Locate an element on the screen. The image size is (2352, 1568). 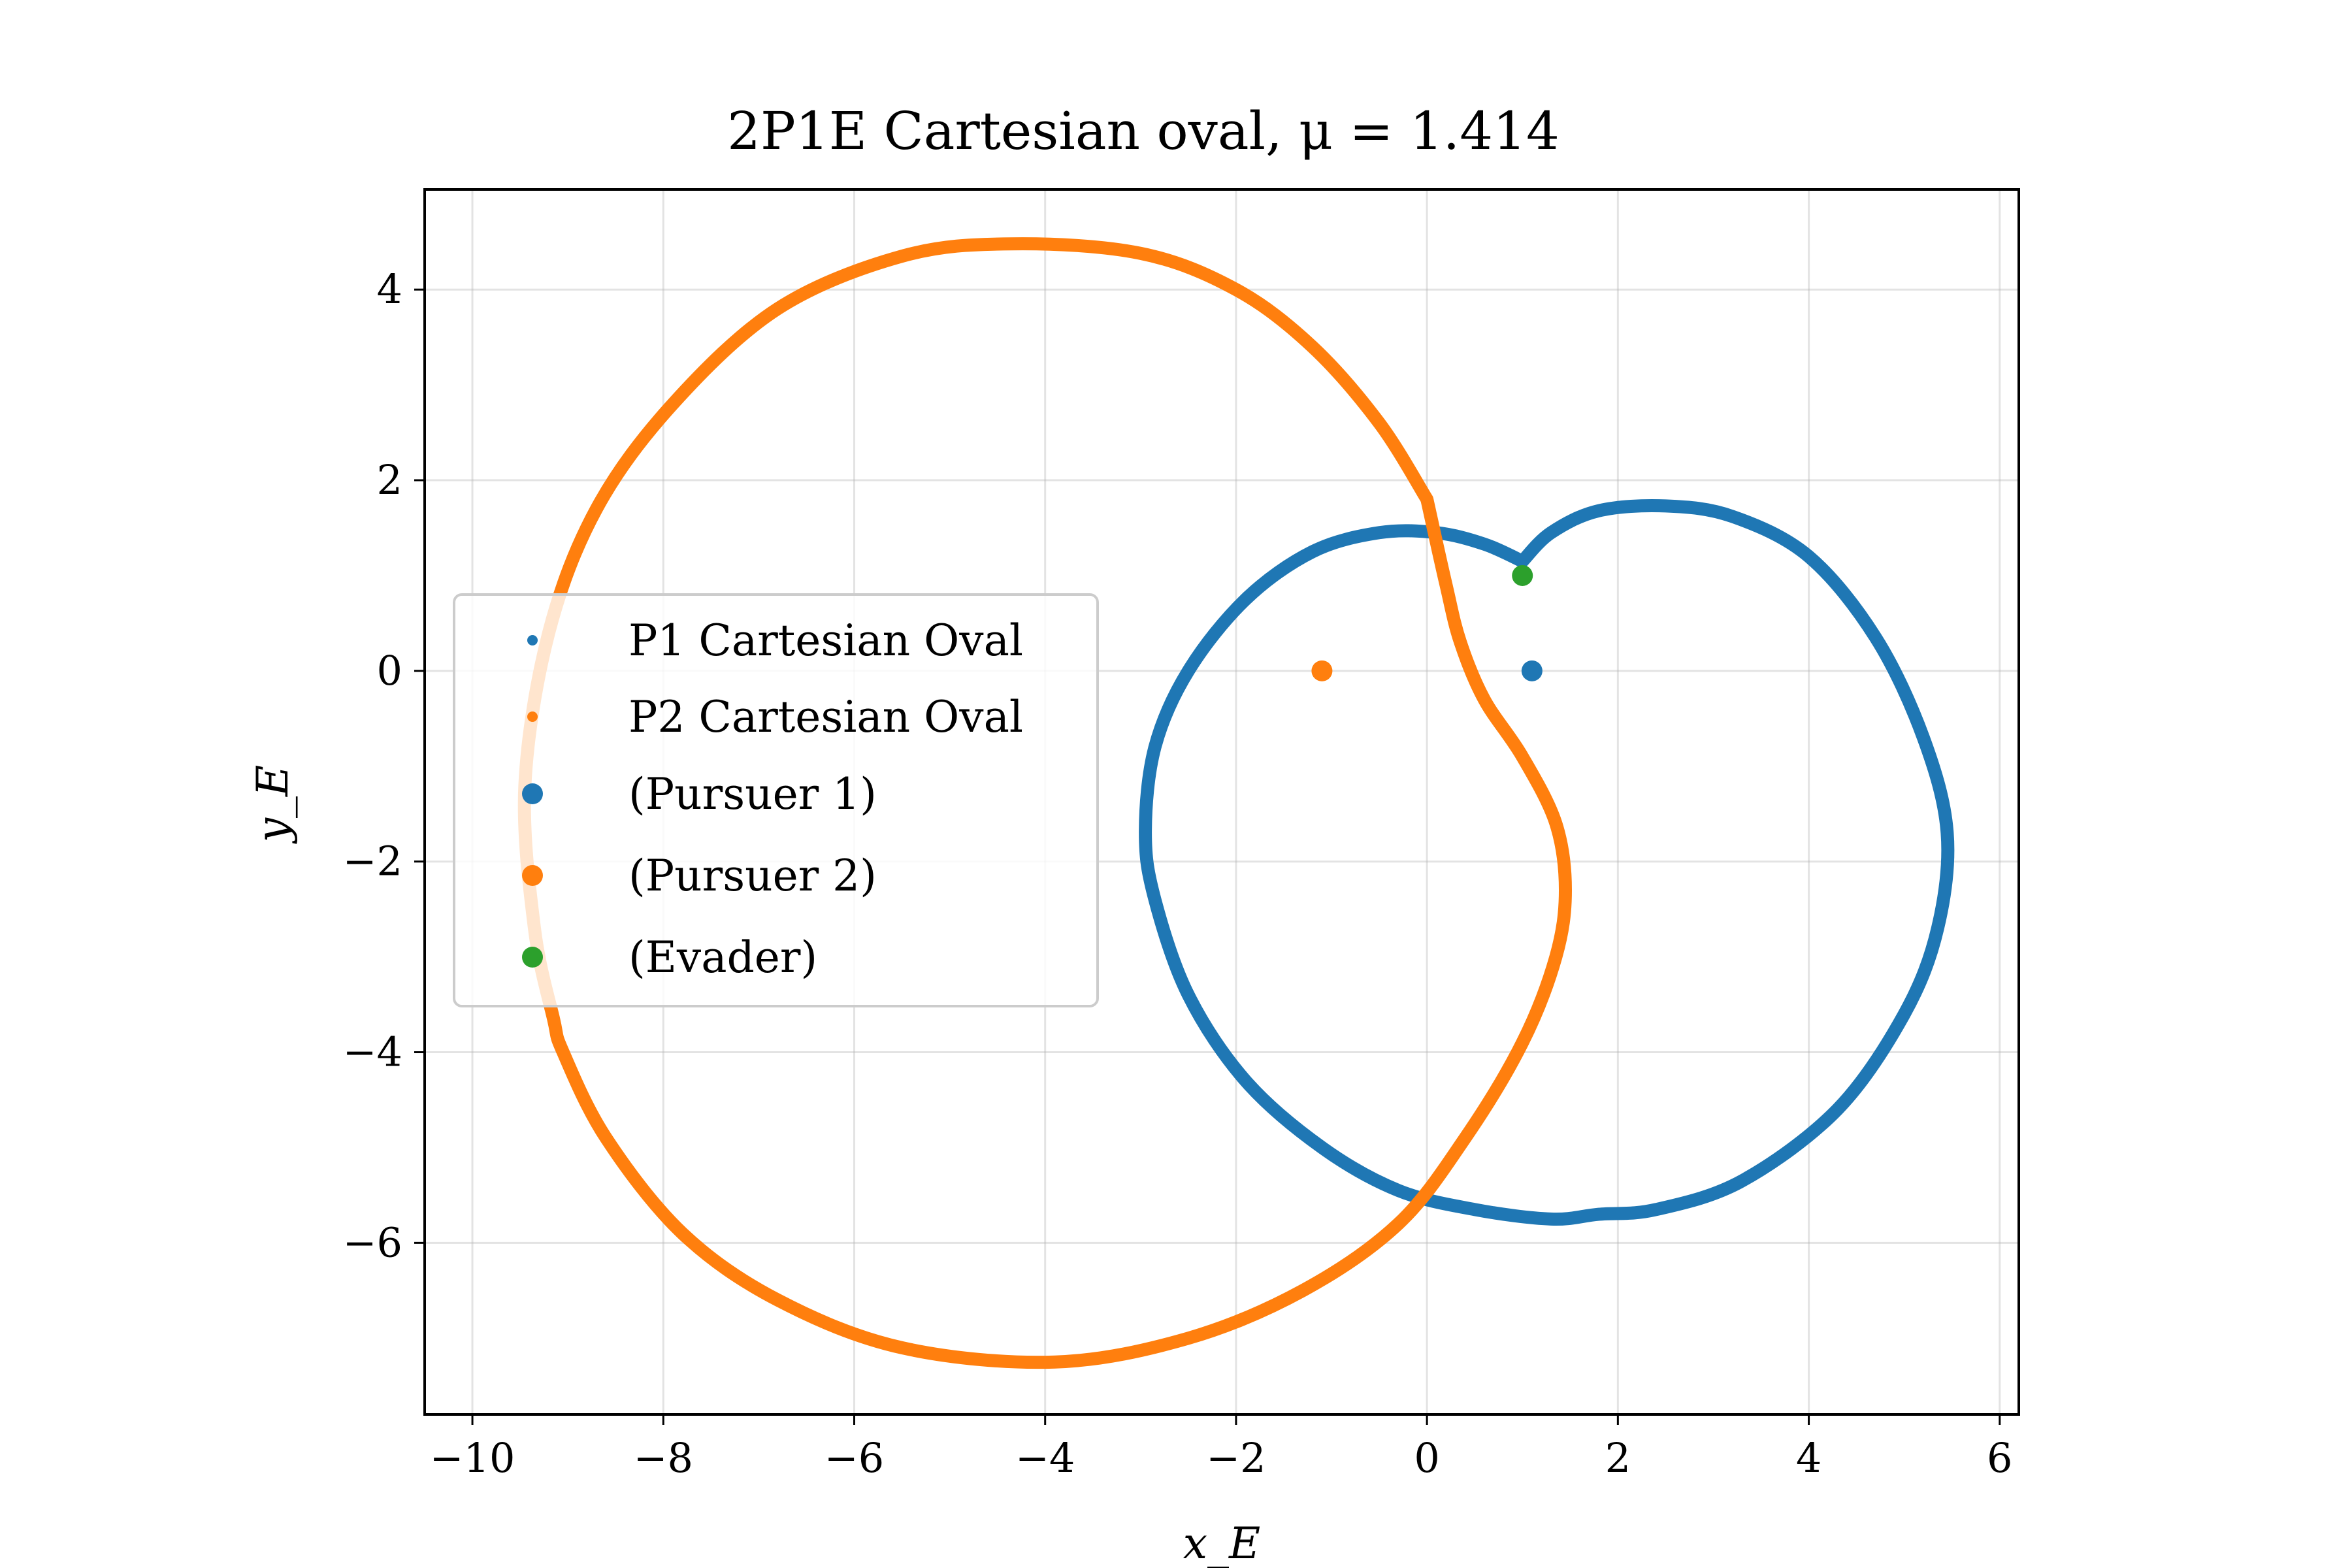
x-tick-label-0: −10 is located at coordinates (472, 1458).